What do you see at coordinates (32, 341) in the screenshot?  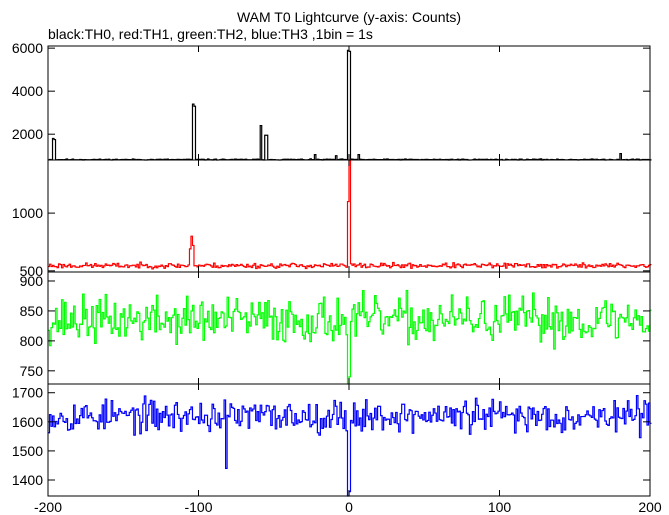 I see `y-tick-label-TH2: 800` at bounding box center [32, 341].